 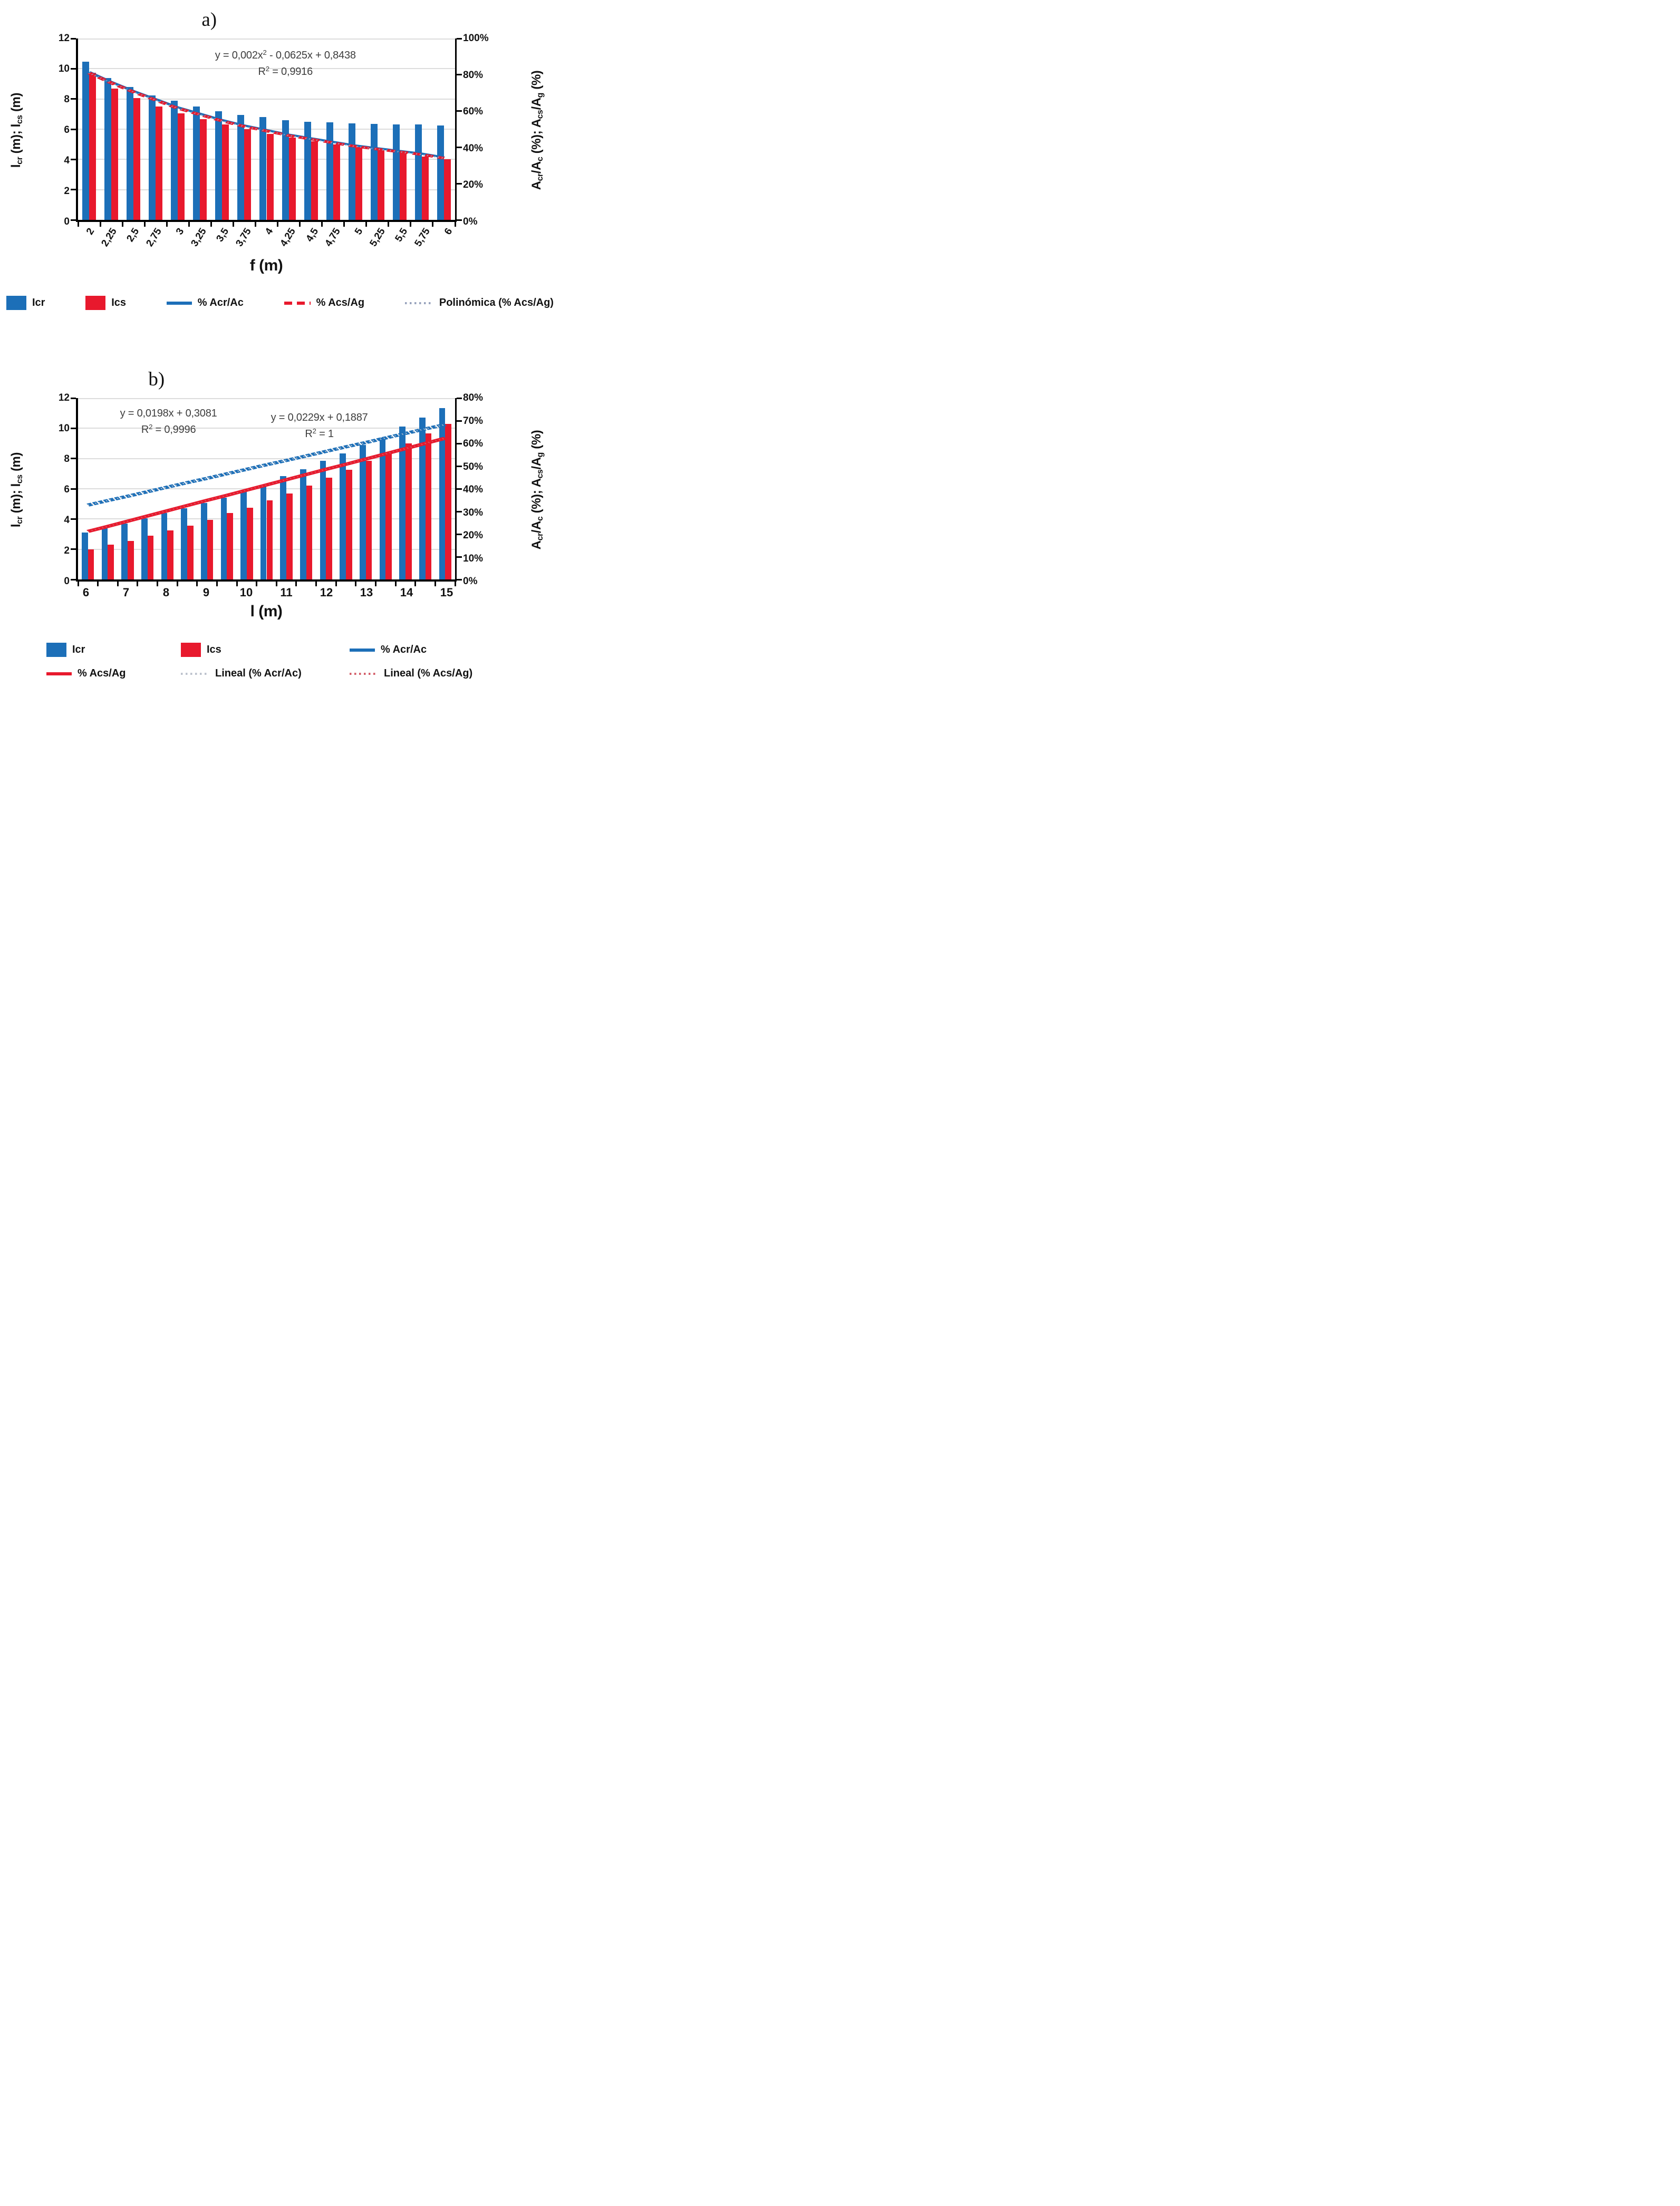 What do you see at coordinates (198, 237) in the screenshot?
I see `x-tick-label: 3,25` at bounding box center [198, 237].